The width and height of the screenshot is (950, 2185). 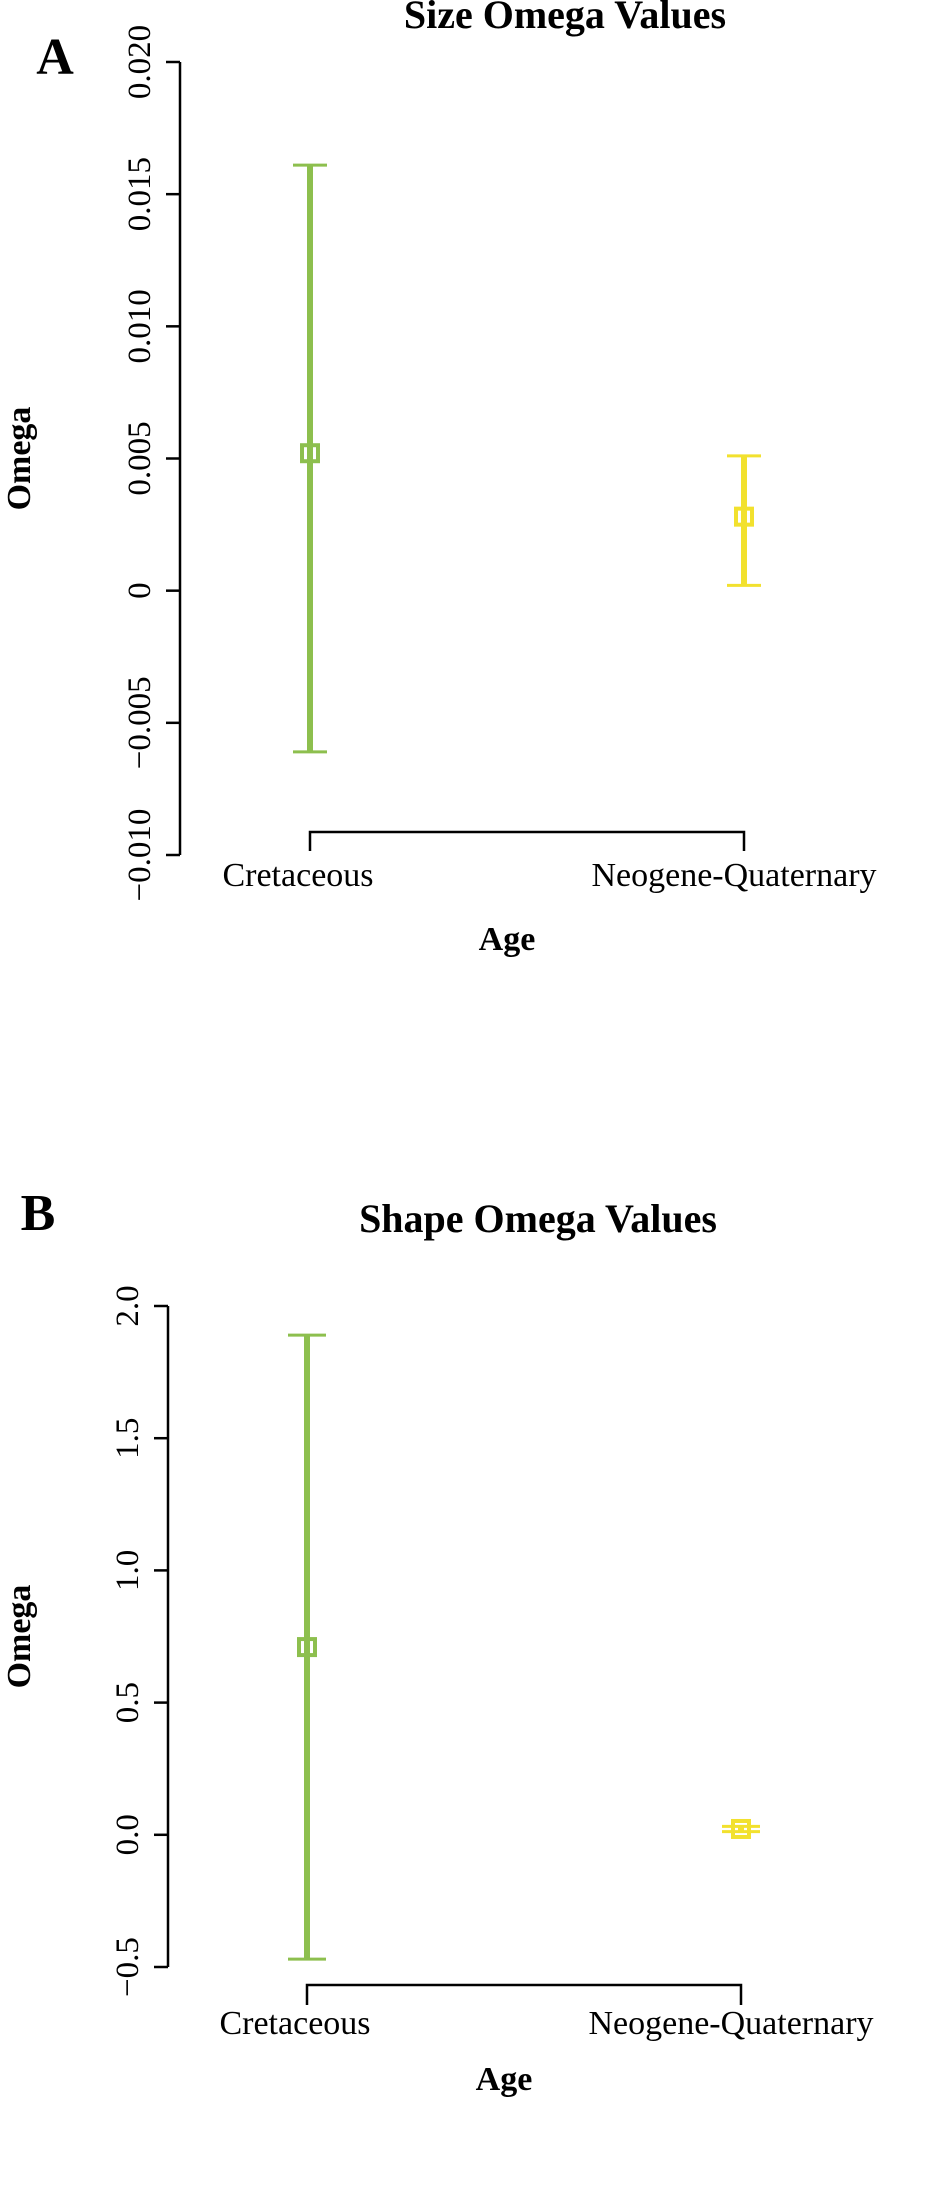 I want to click on y-tick-label: 0.010, so click(x=140, y=326).